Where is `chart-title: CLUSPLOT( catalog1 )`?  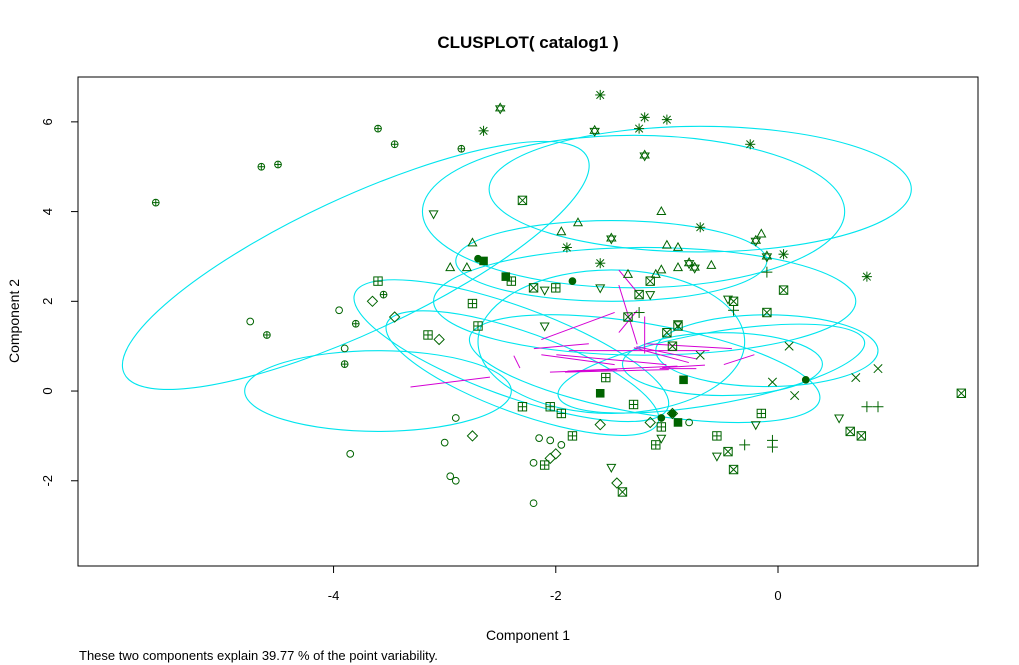 chart-title: CLUSPLOT( catalog1 ) is located at coordinates (527, 42).